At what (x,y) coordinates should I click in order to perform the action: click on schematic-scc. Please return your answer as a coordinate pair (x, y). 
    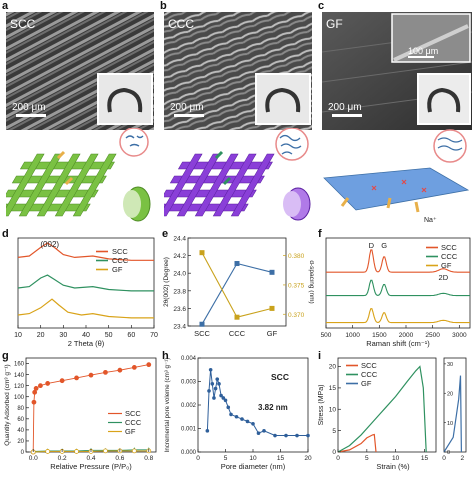
    Looking at the image, I should click on (78, 175).